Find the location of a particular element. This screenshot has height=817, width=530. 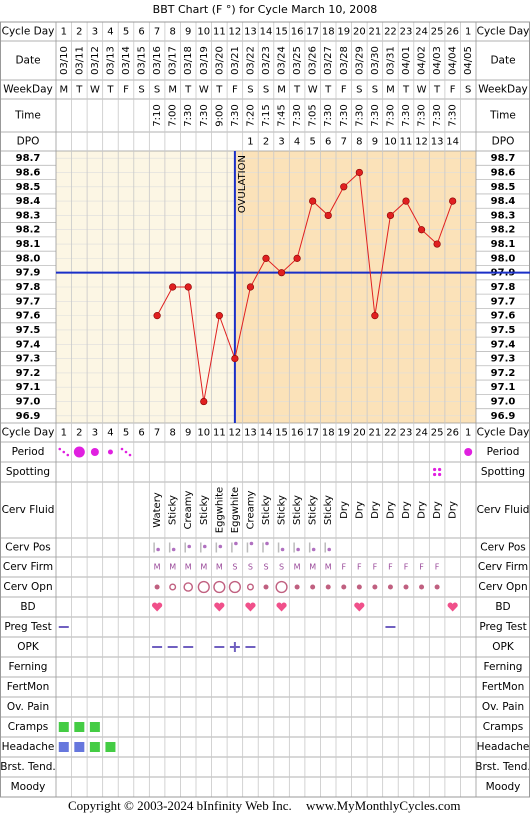

row-label: Ov. Pain is located at coordinates (28, 707).